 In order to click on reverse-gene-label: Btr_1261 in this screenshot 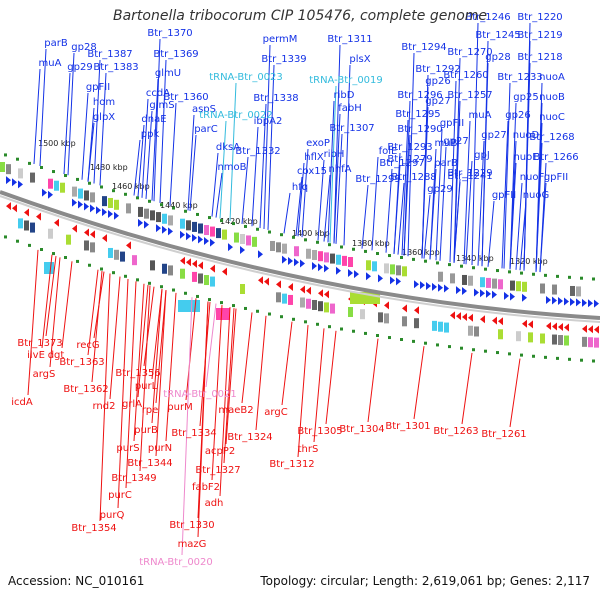, I will do `click(503, 434)`.